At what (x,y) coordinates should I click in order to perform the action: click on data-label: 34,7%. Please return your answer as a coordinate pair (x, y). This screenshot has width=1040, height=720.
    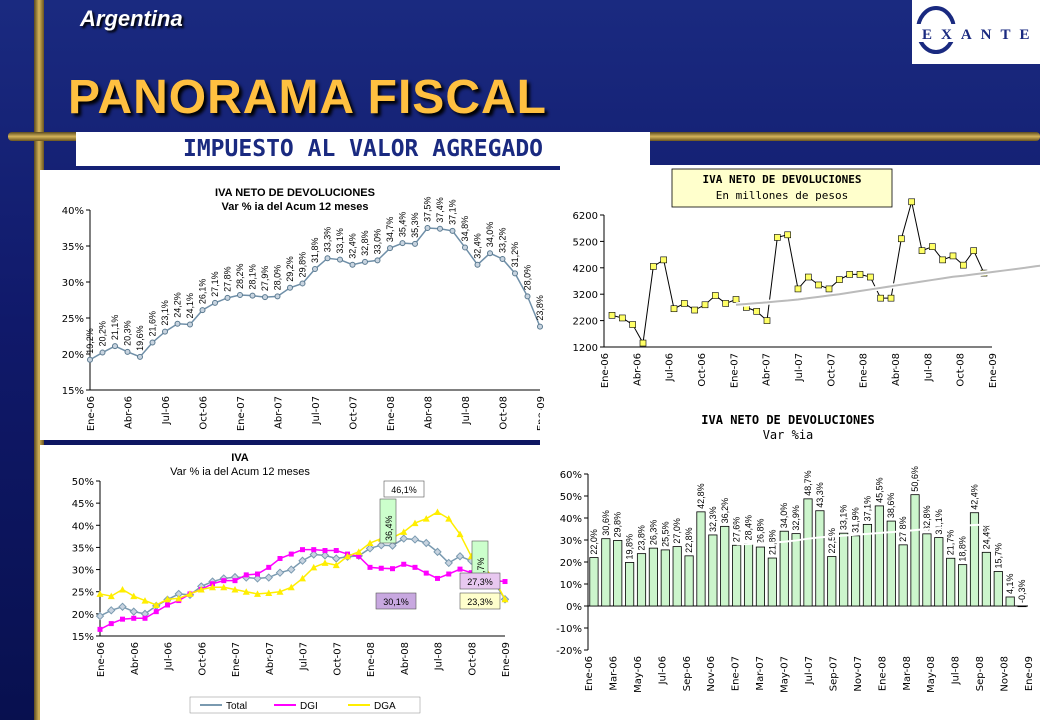
    Looking at the image, I should click on (390, 230).